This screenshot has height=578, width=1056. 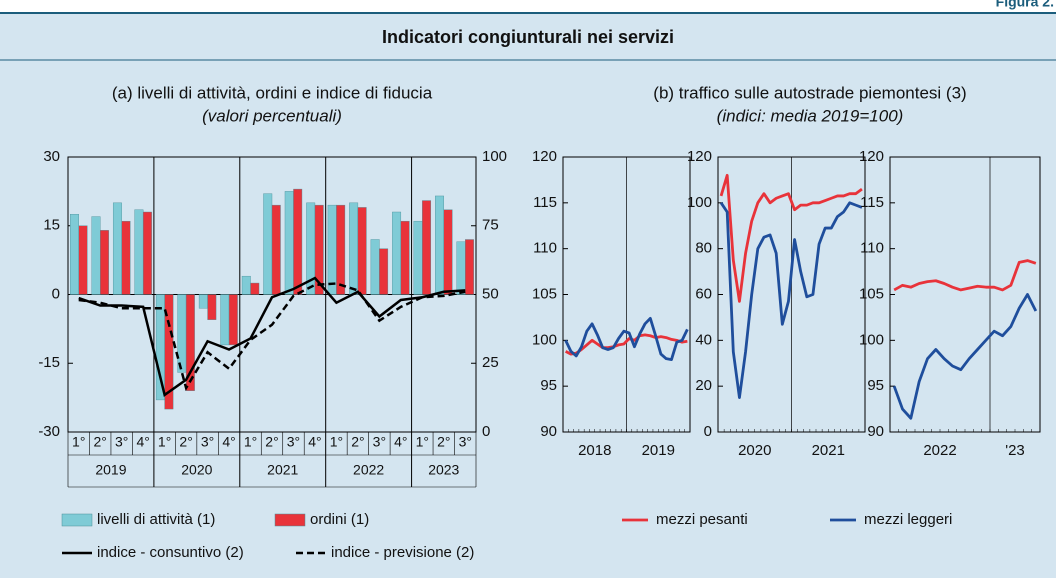 I want to click on y-tick-label: 30, so click(x=51, y=156).